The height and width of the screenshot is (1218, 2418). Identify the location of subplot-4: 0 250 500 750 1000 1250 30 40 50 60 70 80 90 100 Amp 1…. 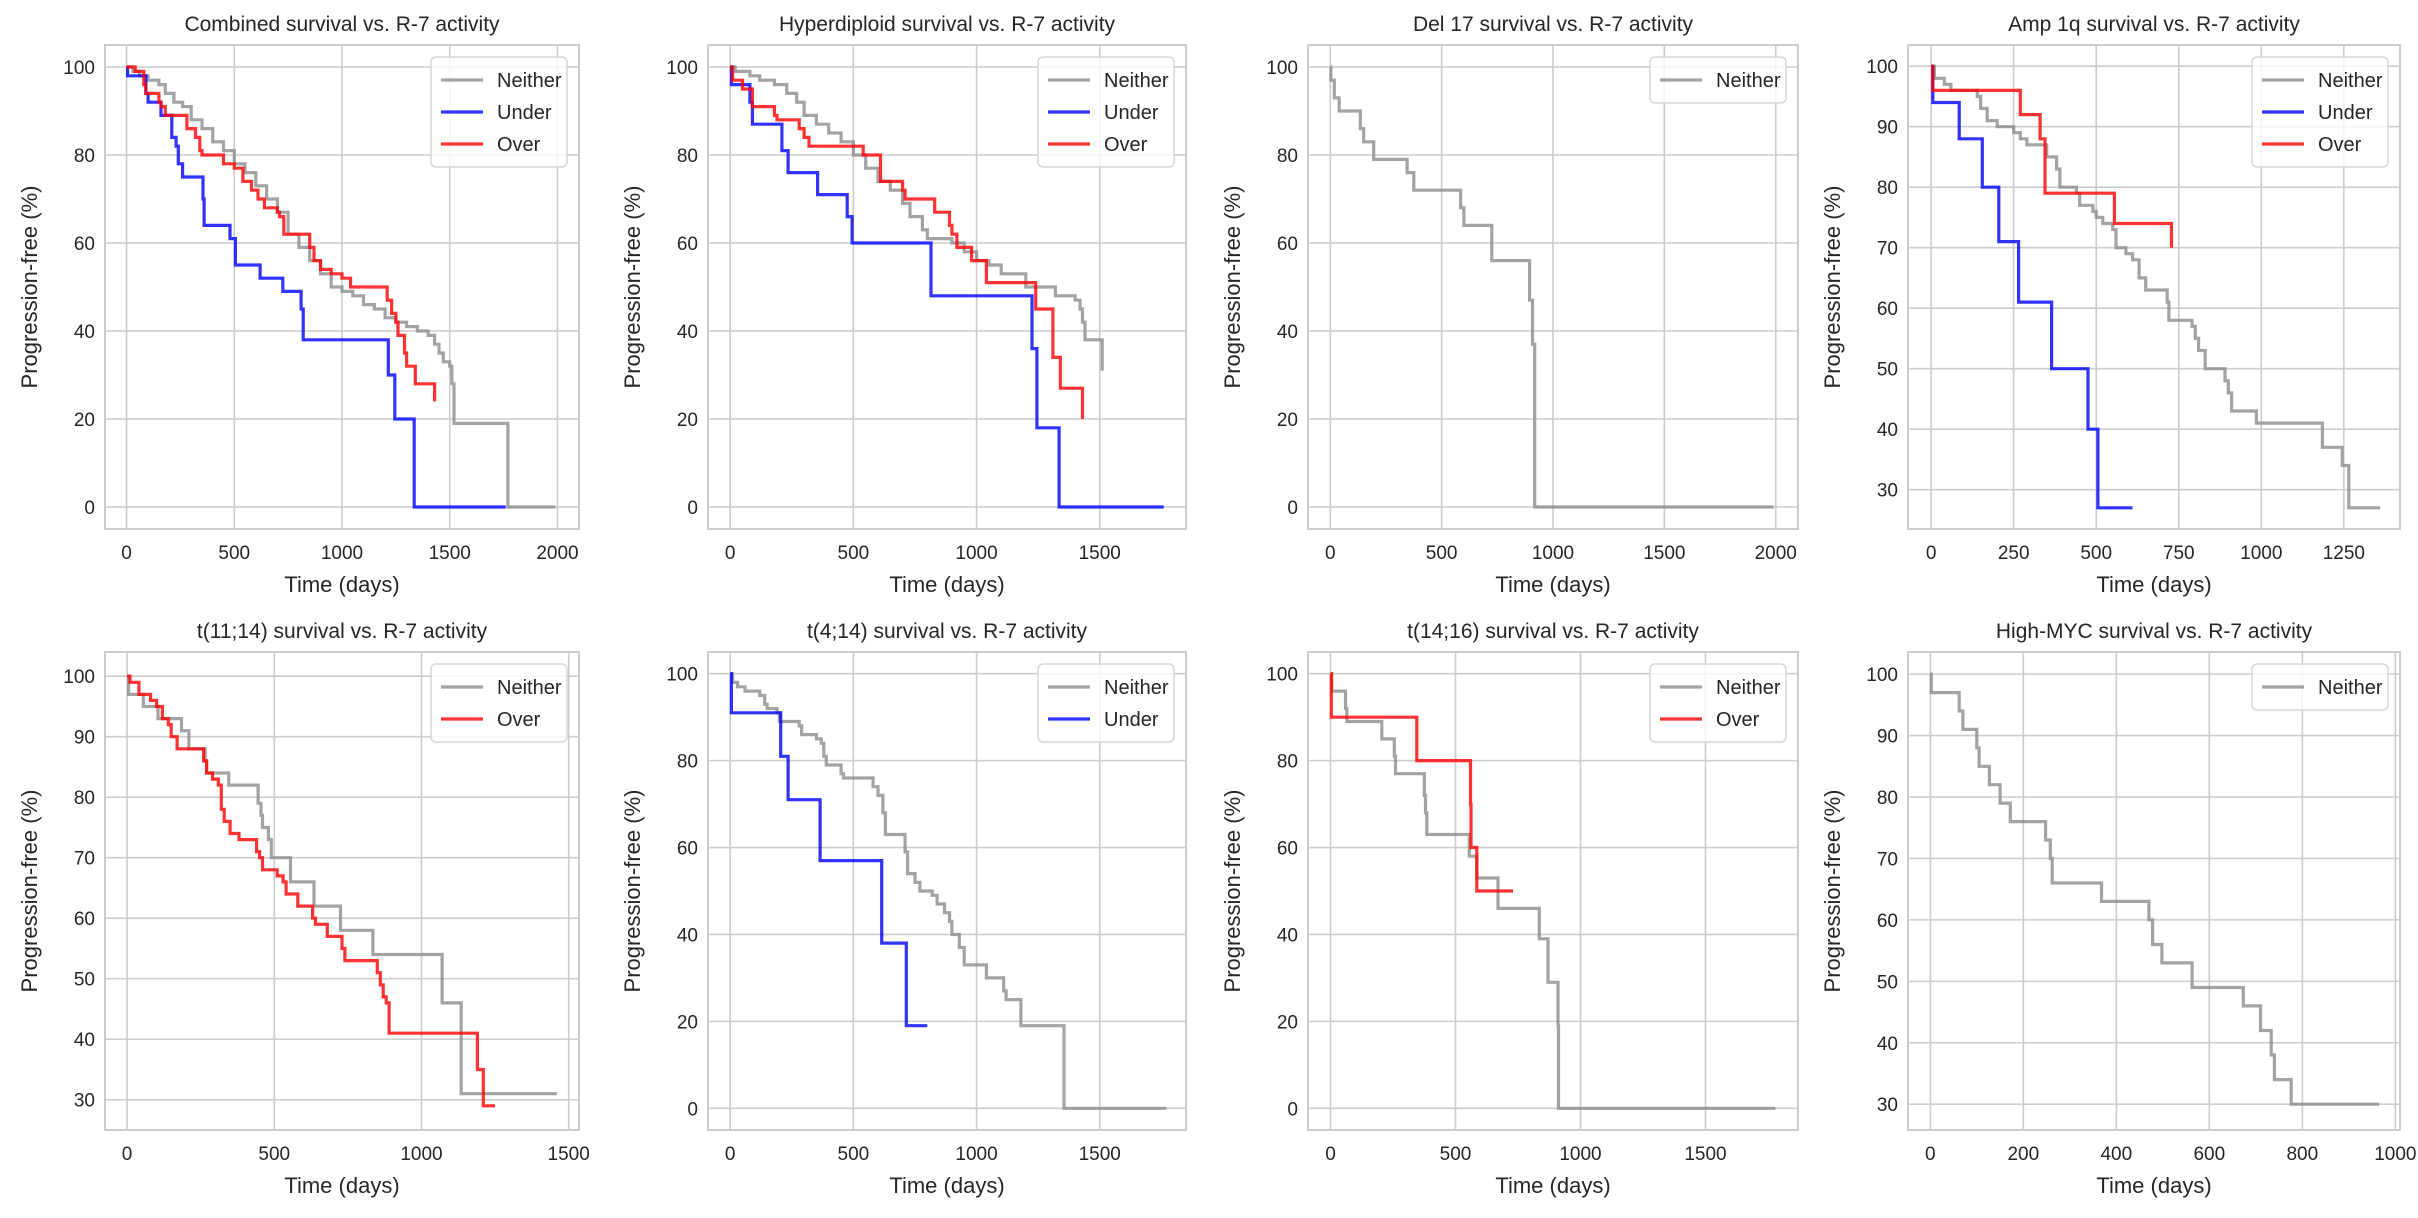
(2110, 305).